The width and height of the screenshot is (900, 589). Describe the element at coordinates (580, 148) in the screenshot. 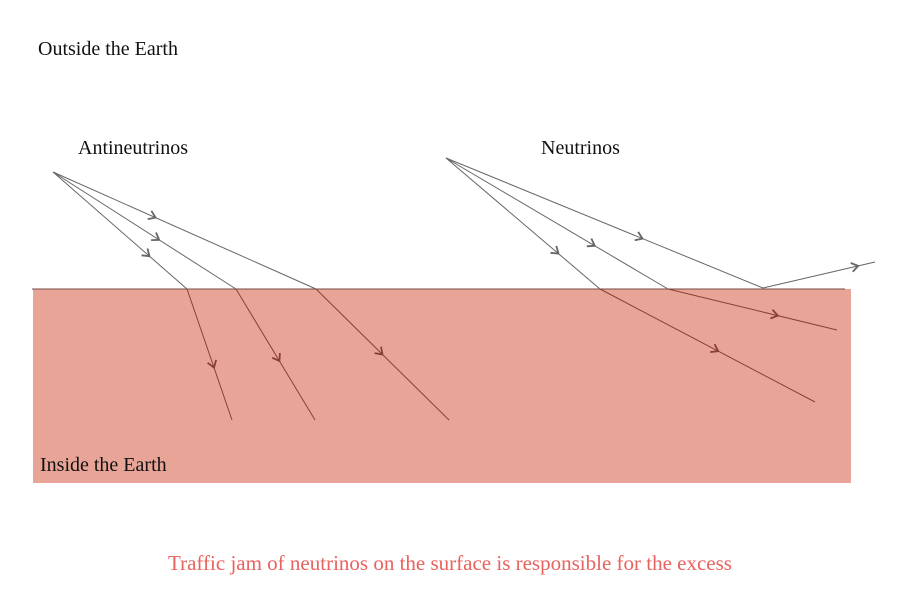

I see `neutrinos-label: Neutrinos` at that location.